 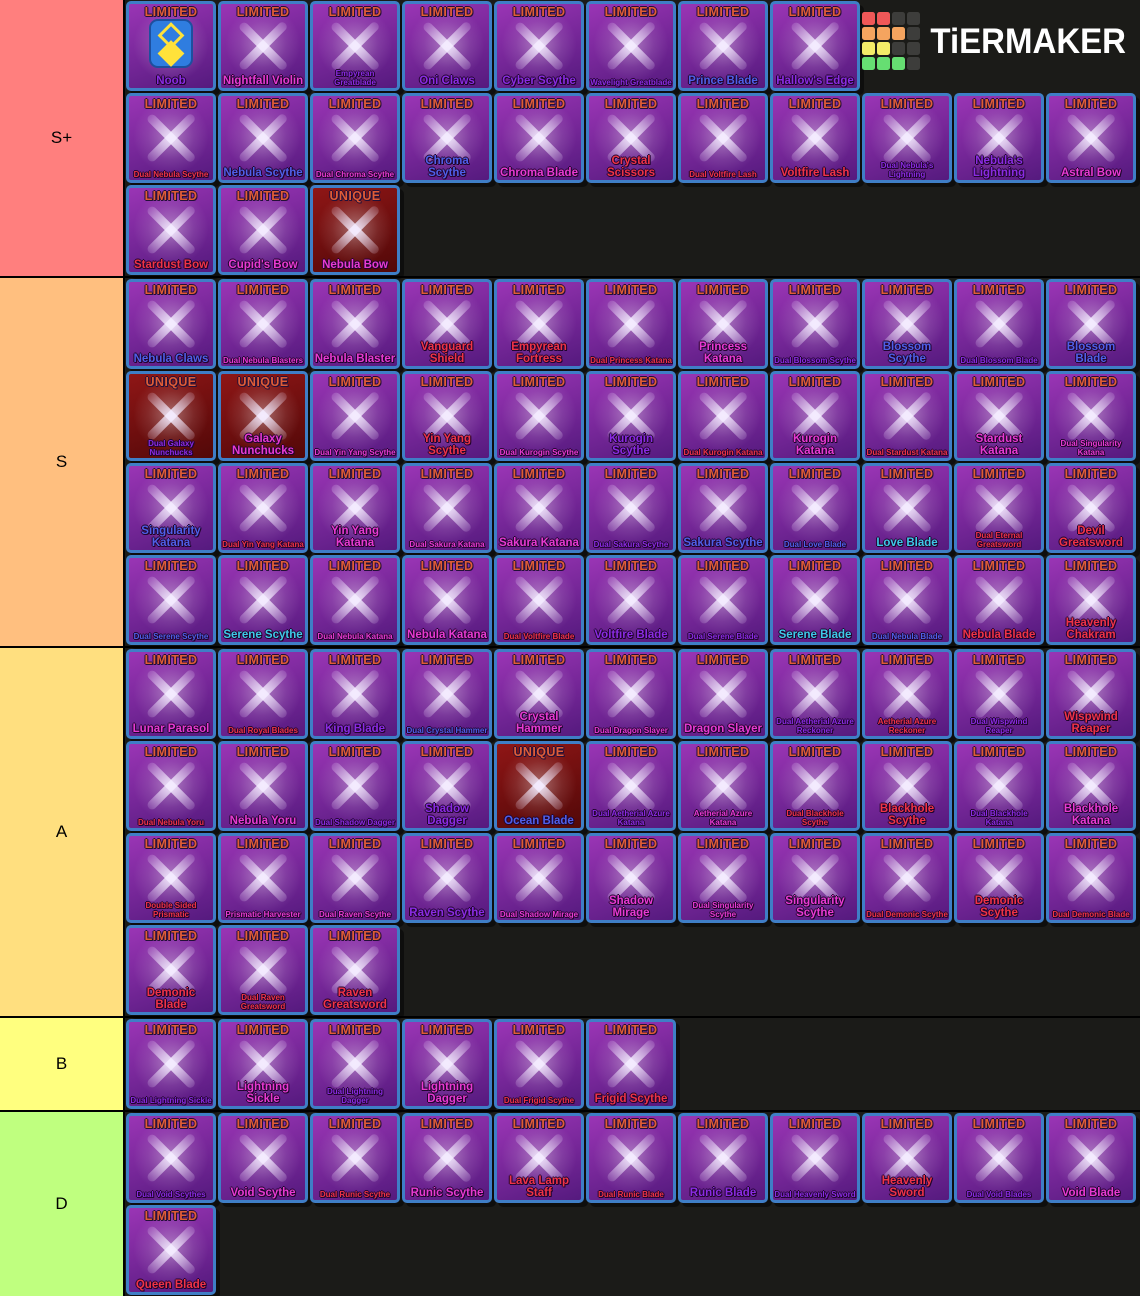 What do you see at coordinates (171, 970) in the screenshot?
I see `item-card: LIMITED Demonic Blade` at bounding box center [171, 970].